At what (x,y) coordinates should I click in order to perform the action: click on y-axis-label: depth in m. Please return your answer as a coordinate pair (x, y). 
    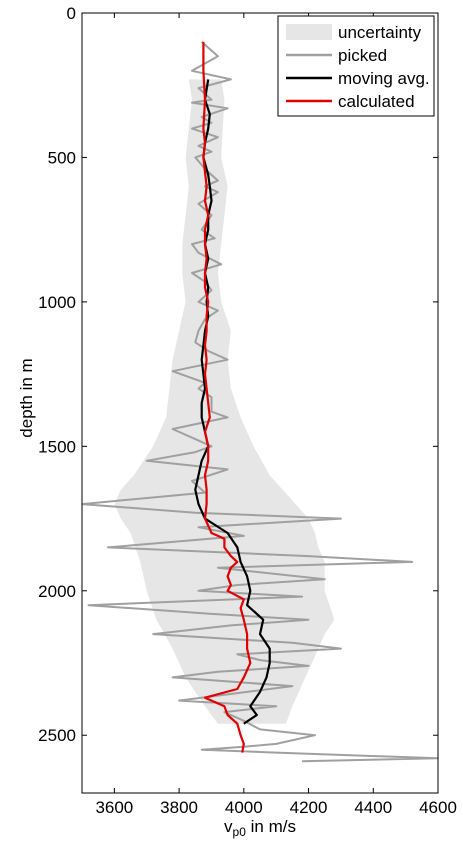
    Looking at the image, I should click on (26, 397).